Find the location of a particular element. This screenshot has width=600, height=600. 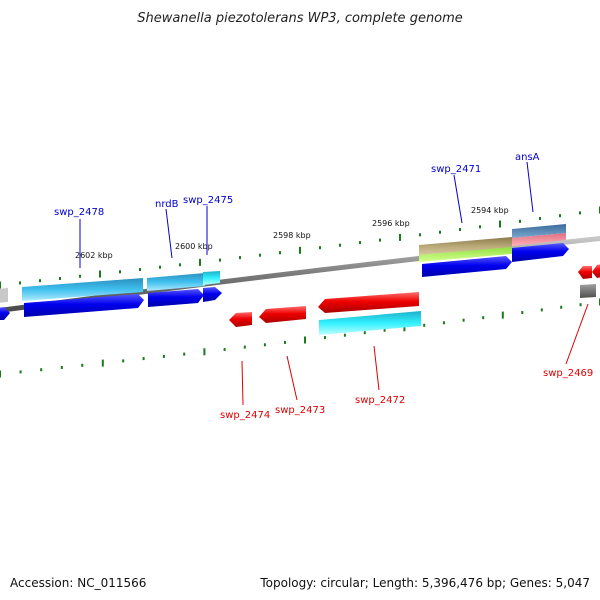

partial-gene-blue is located at coordinates (5, 313).